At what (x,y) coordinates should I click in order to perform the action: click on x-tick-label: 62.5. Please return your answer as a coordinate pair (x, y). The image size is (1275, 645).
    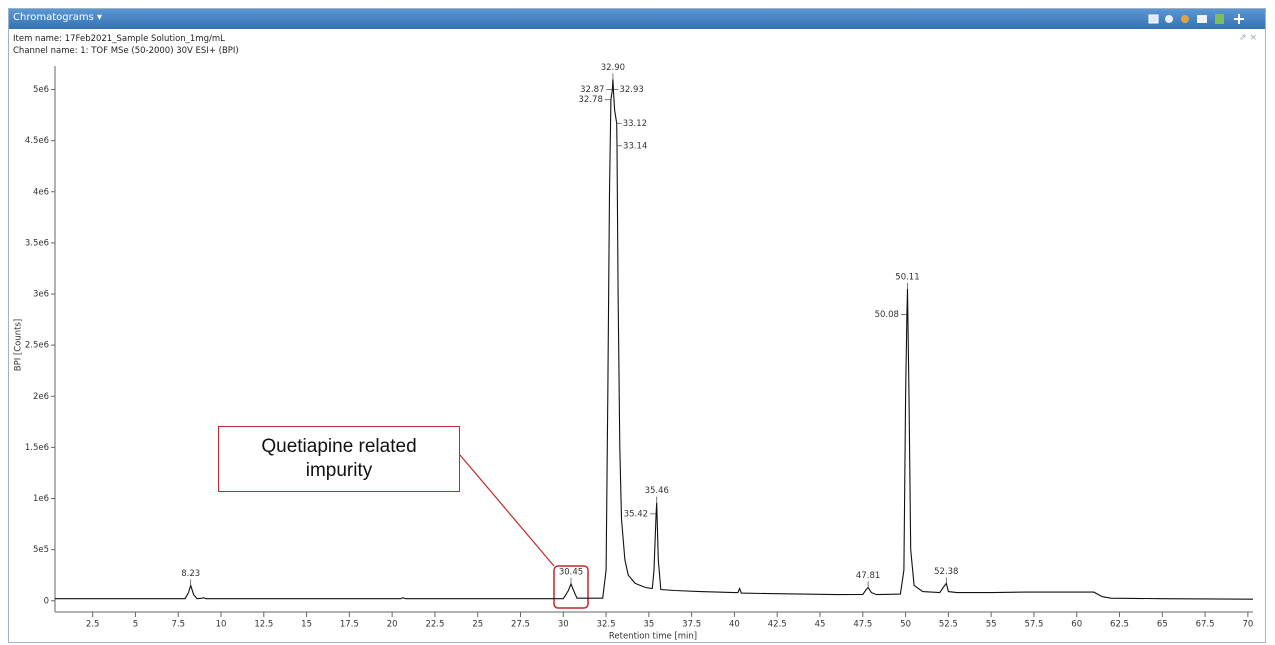
    Looking at the image, I should click on (1119, 625).